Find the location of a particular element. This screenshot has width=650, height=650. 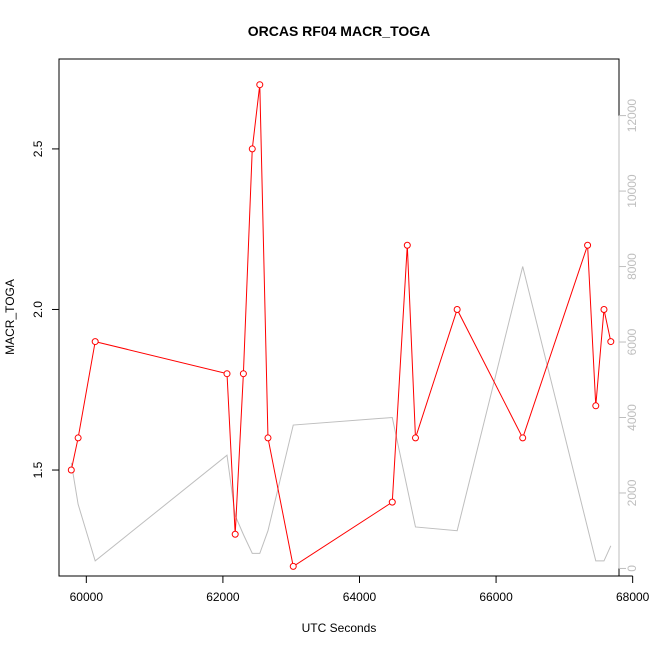

y2-tick-label: 8000 is located at coordinates (632, 266).